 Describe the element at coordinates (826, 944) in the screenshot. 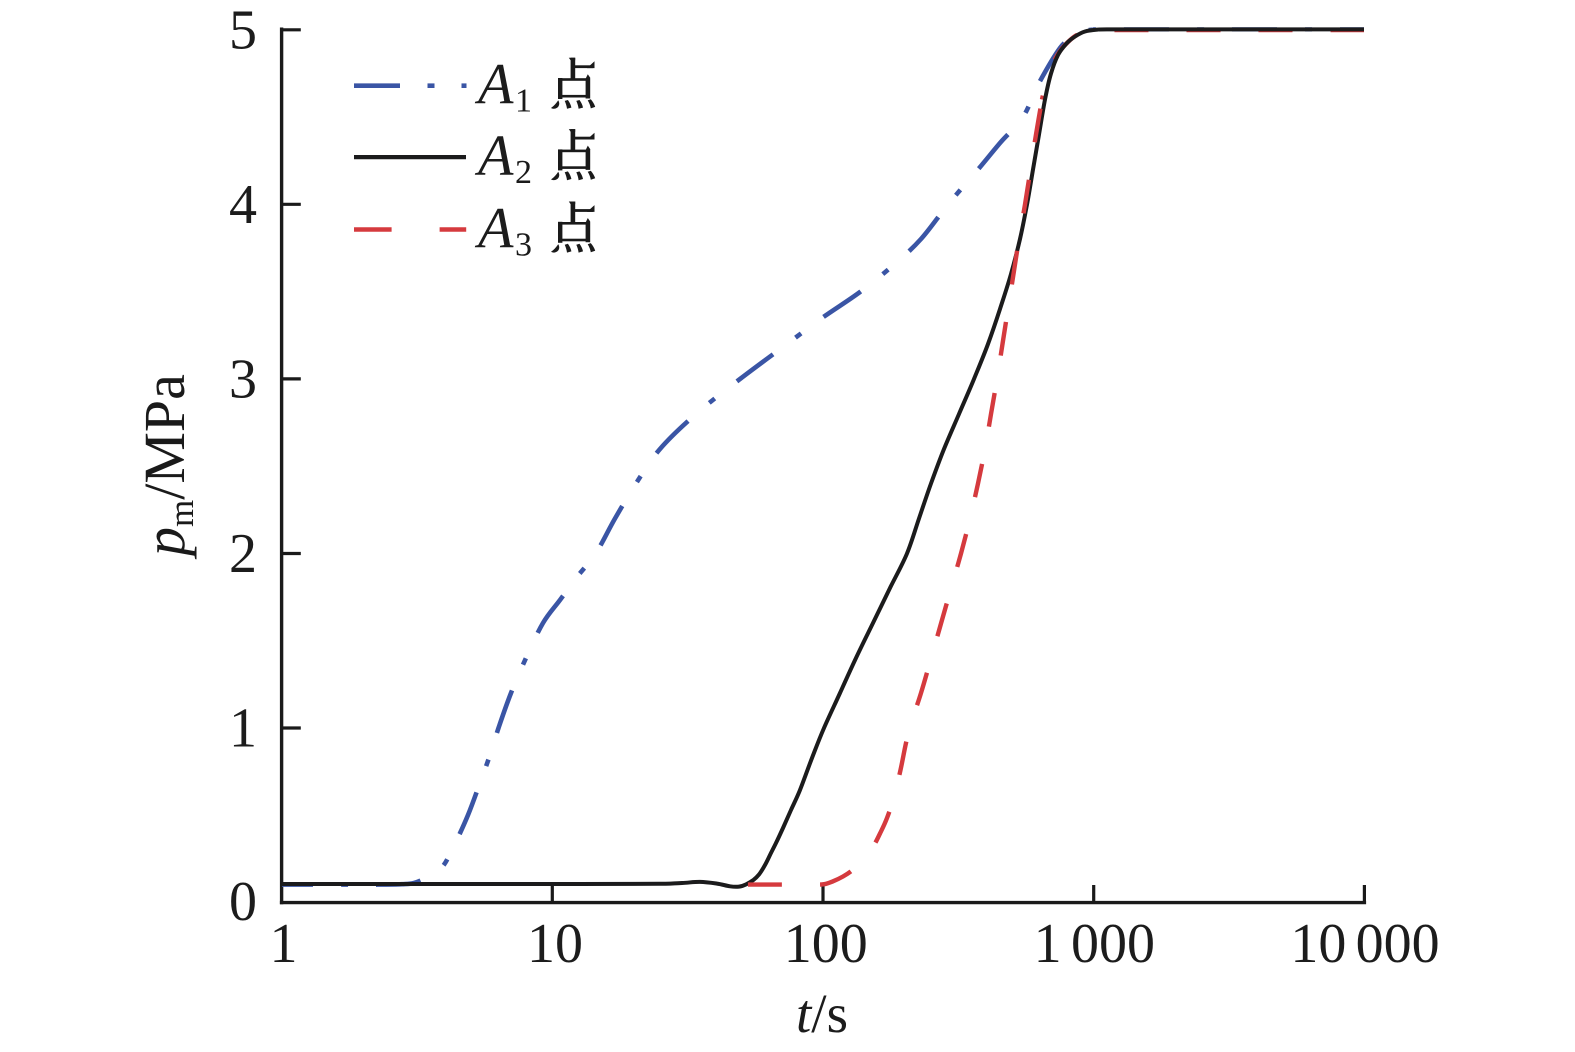

I see `svg-text: 100` at that location.